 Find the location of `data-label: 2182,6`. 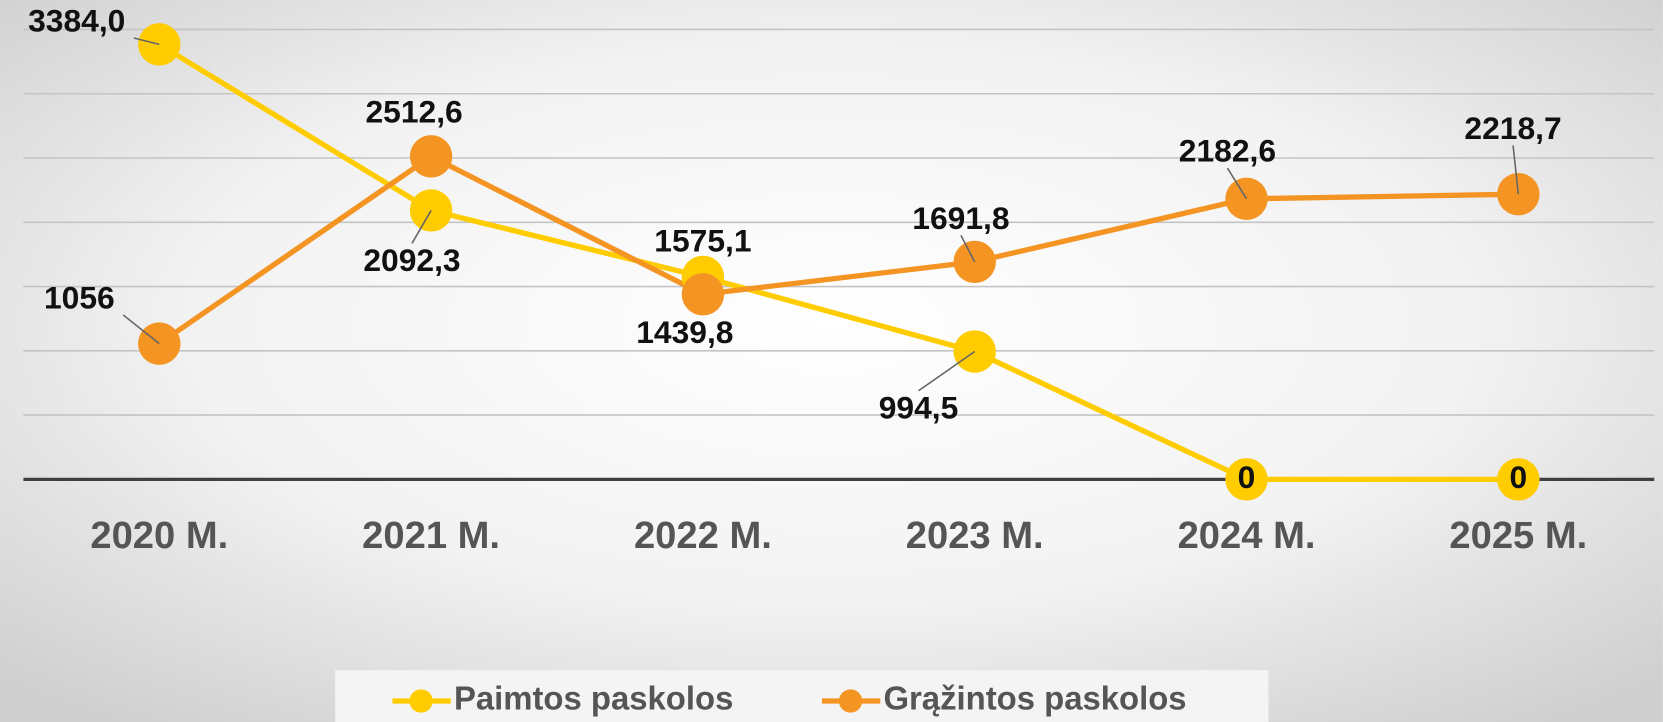

data-label: 2182,6 is located at coordinates (1227, 151).